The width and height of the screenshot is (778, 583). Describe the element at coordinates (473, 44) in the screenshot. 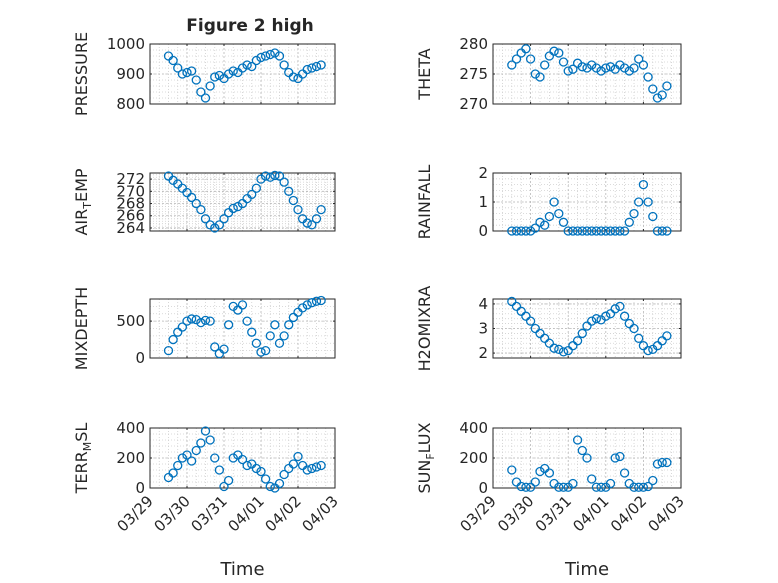

I see `y-tick-label: 280` at that location.